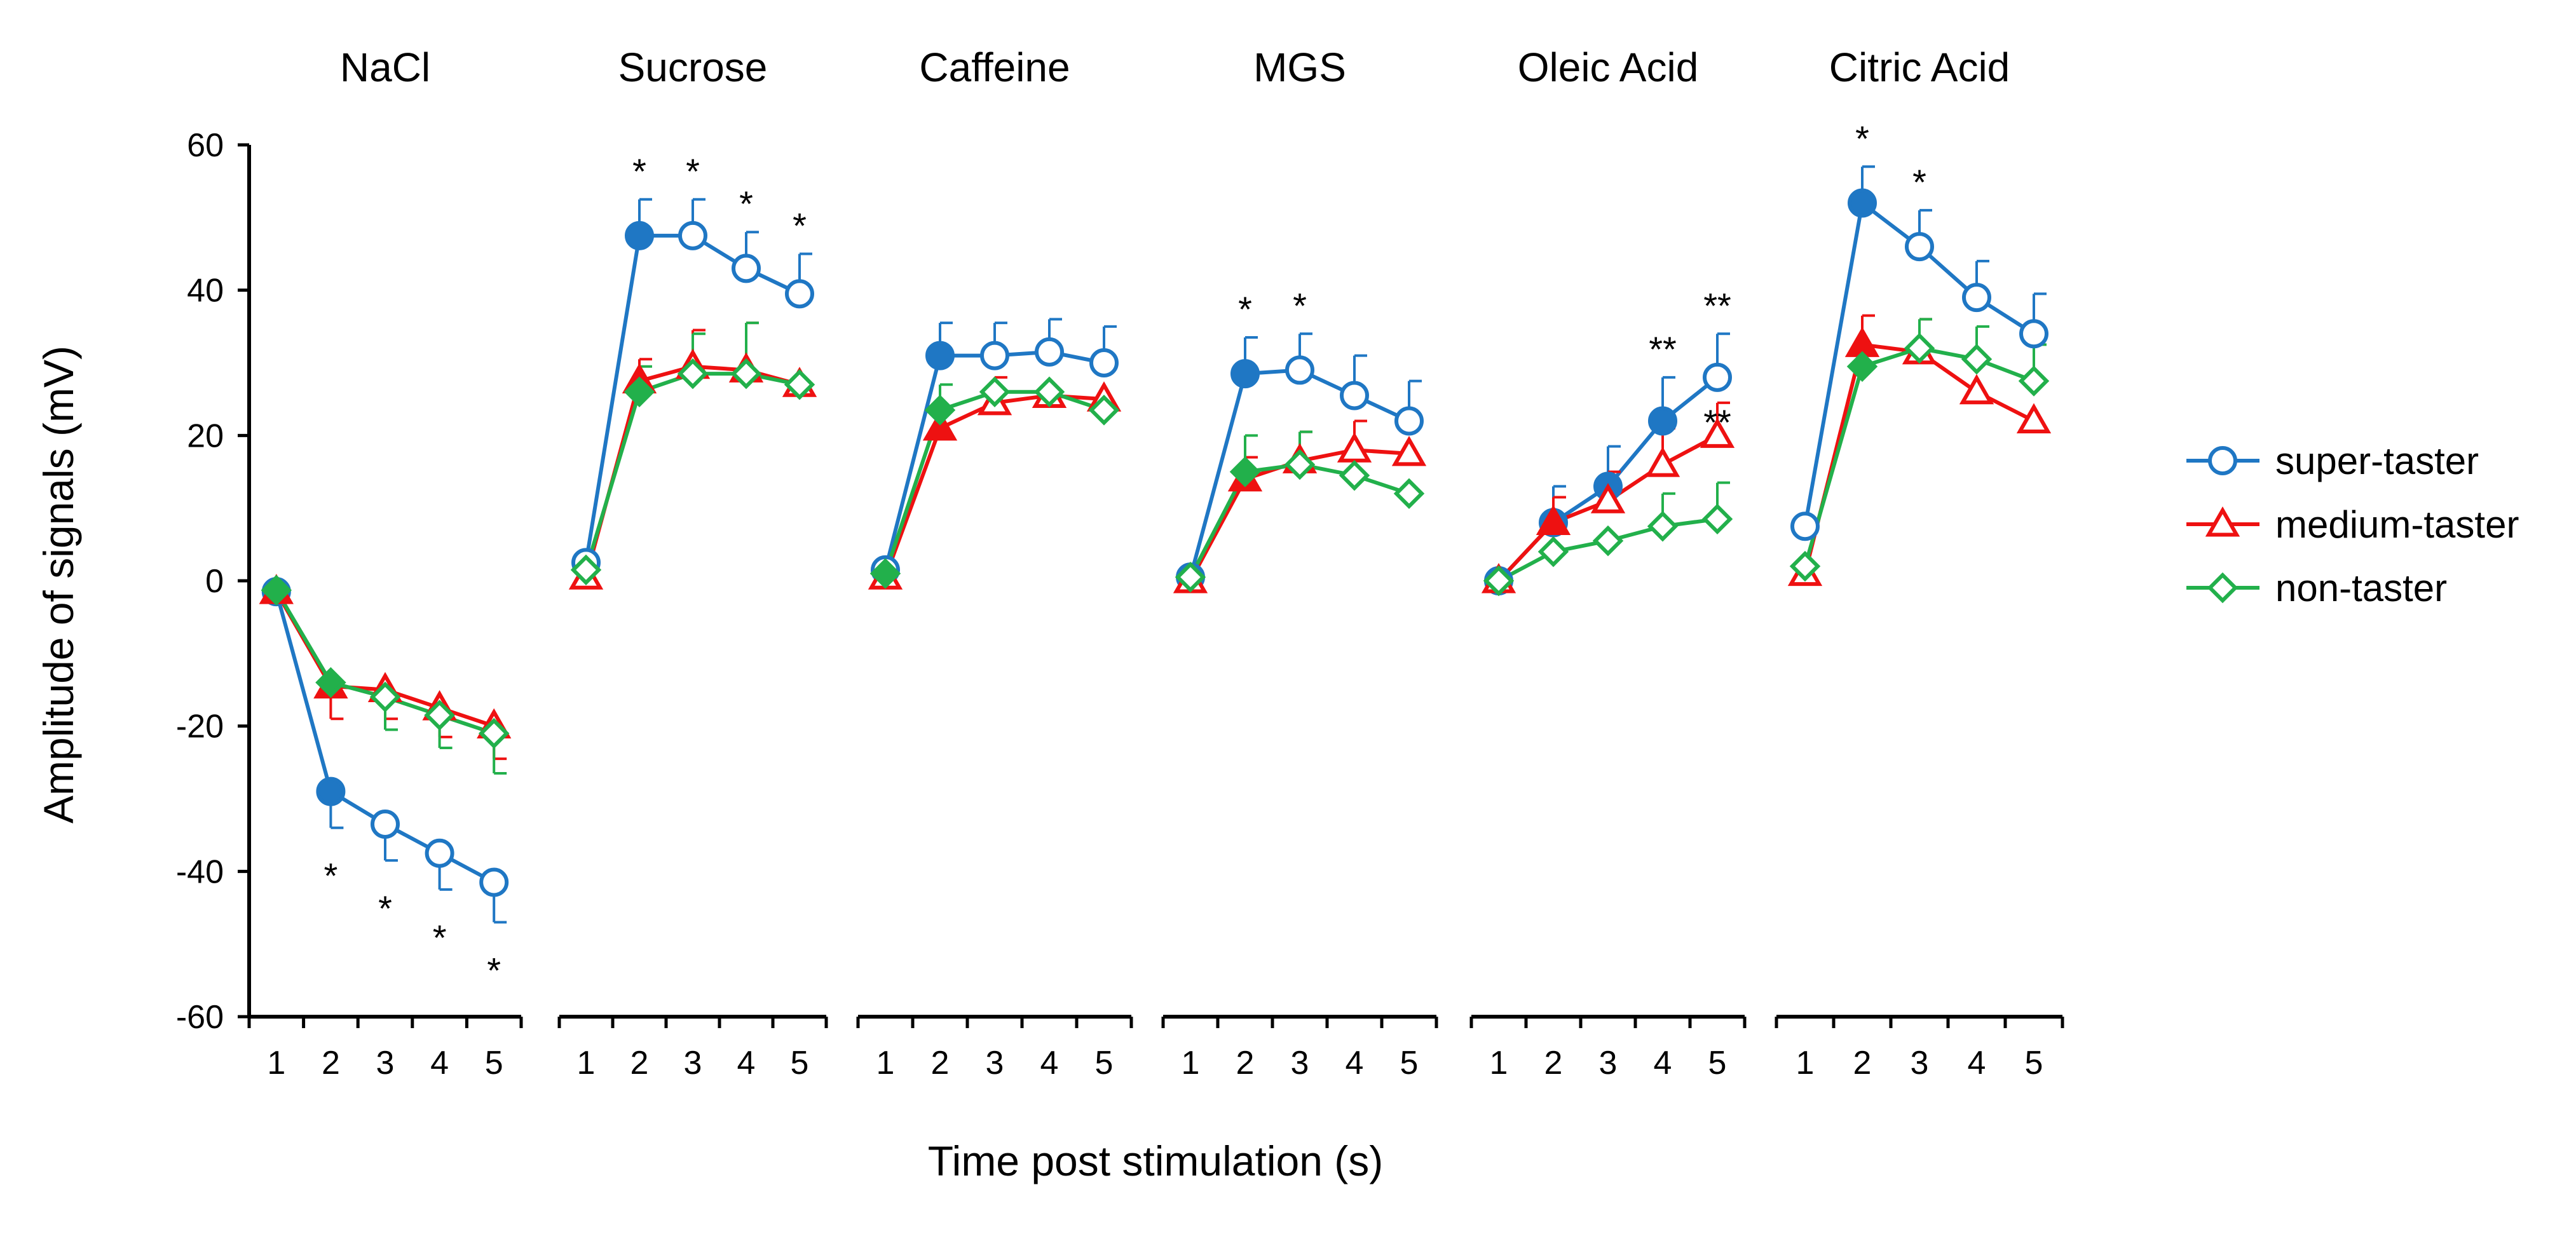 This screenshot has width=2576, height=1234. I want to click on significance-marker: **, so click(1717, 305).